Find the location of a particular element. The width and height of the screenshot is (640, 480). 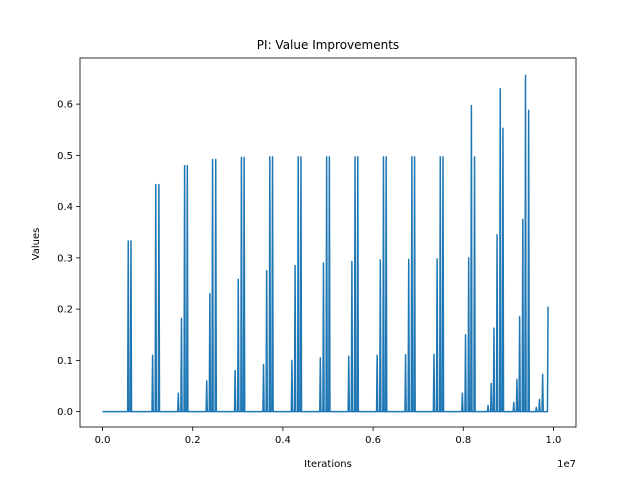

y-tick-label: 0.2 is located at coordinates (65, 310).